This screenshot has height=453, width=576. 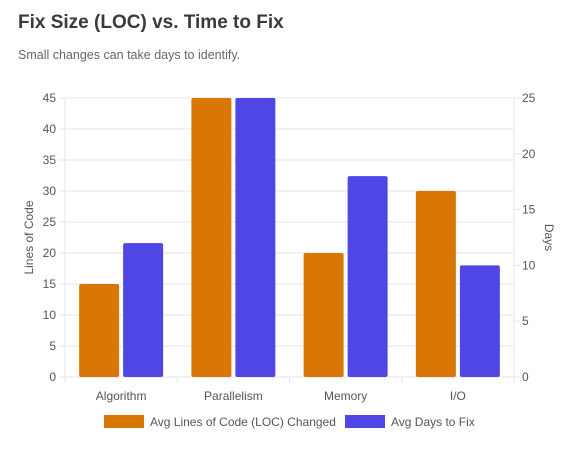 I want to click on legend-item-loc-label: Avg Lines of Code (LOC) Changed, so click(x=243, y=422).